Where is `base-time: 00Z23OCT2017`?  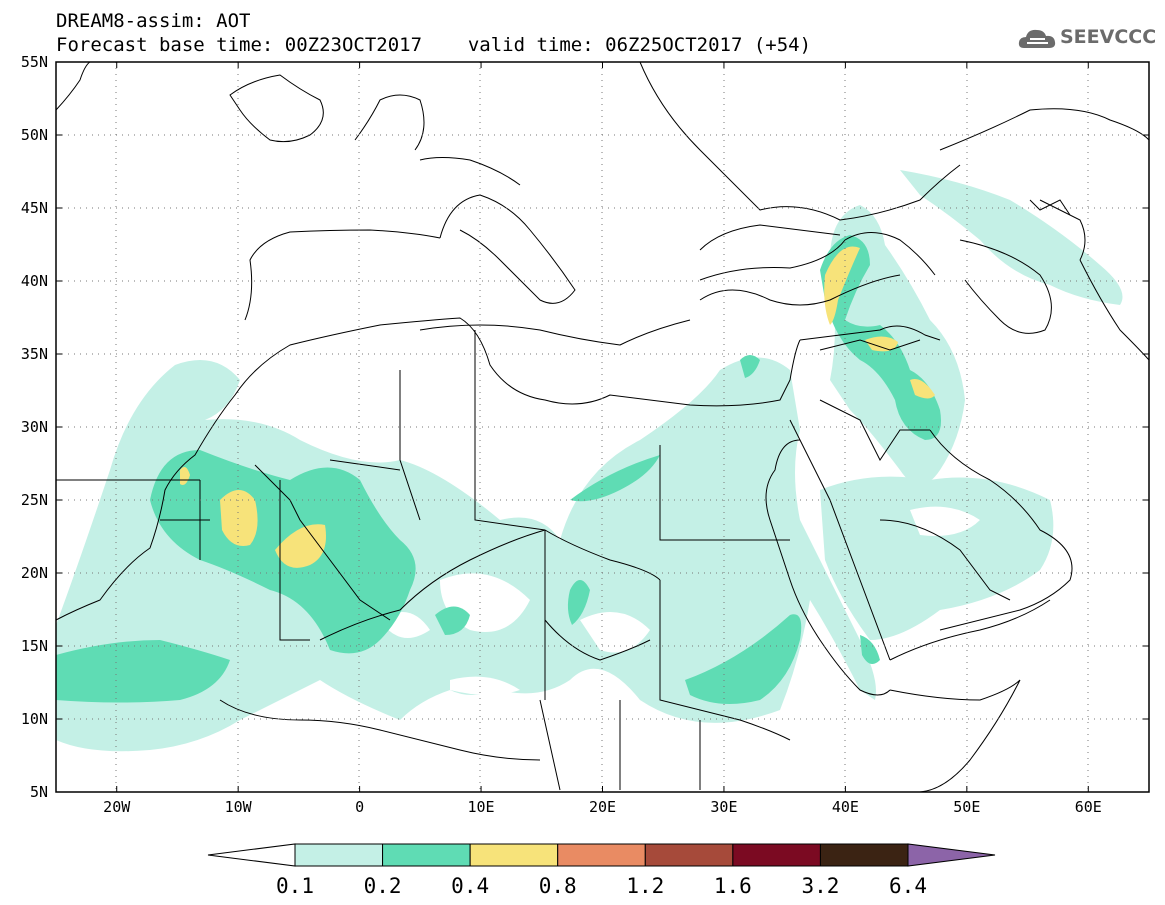 base-time: 00Z23OCT2017 is located at coordinates (353, 45).